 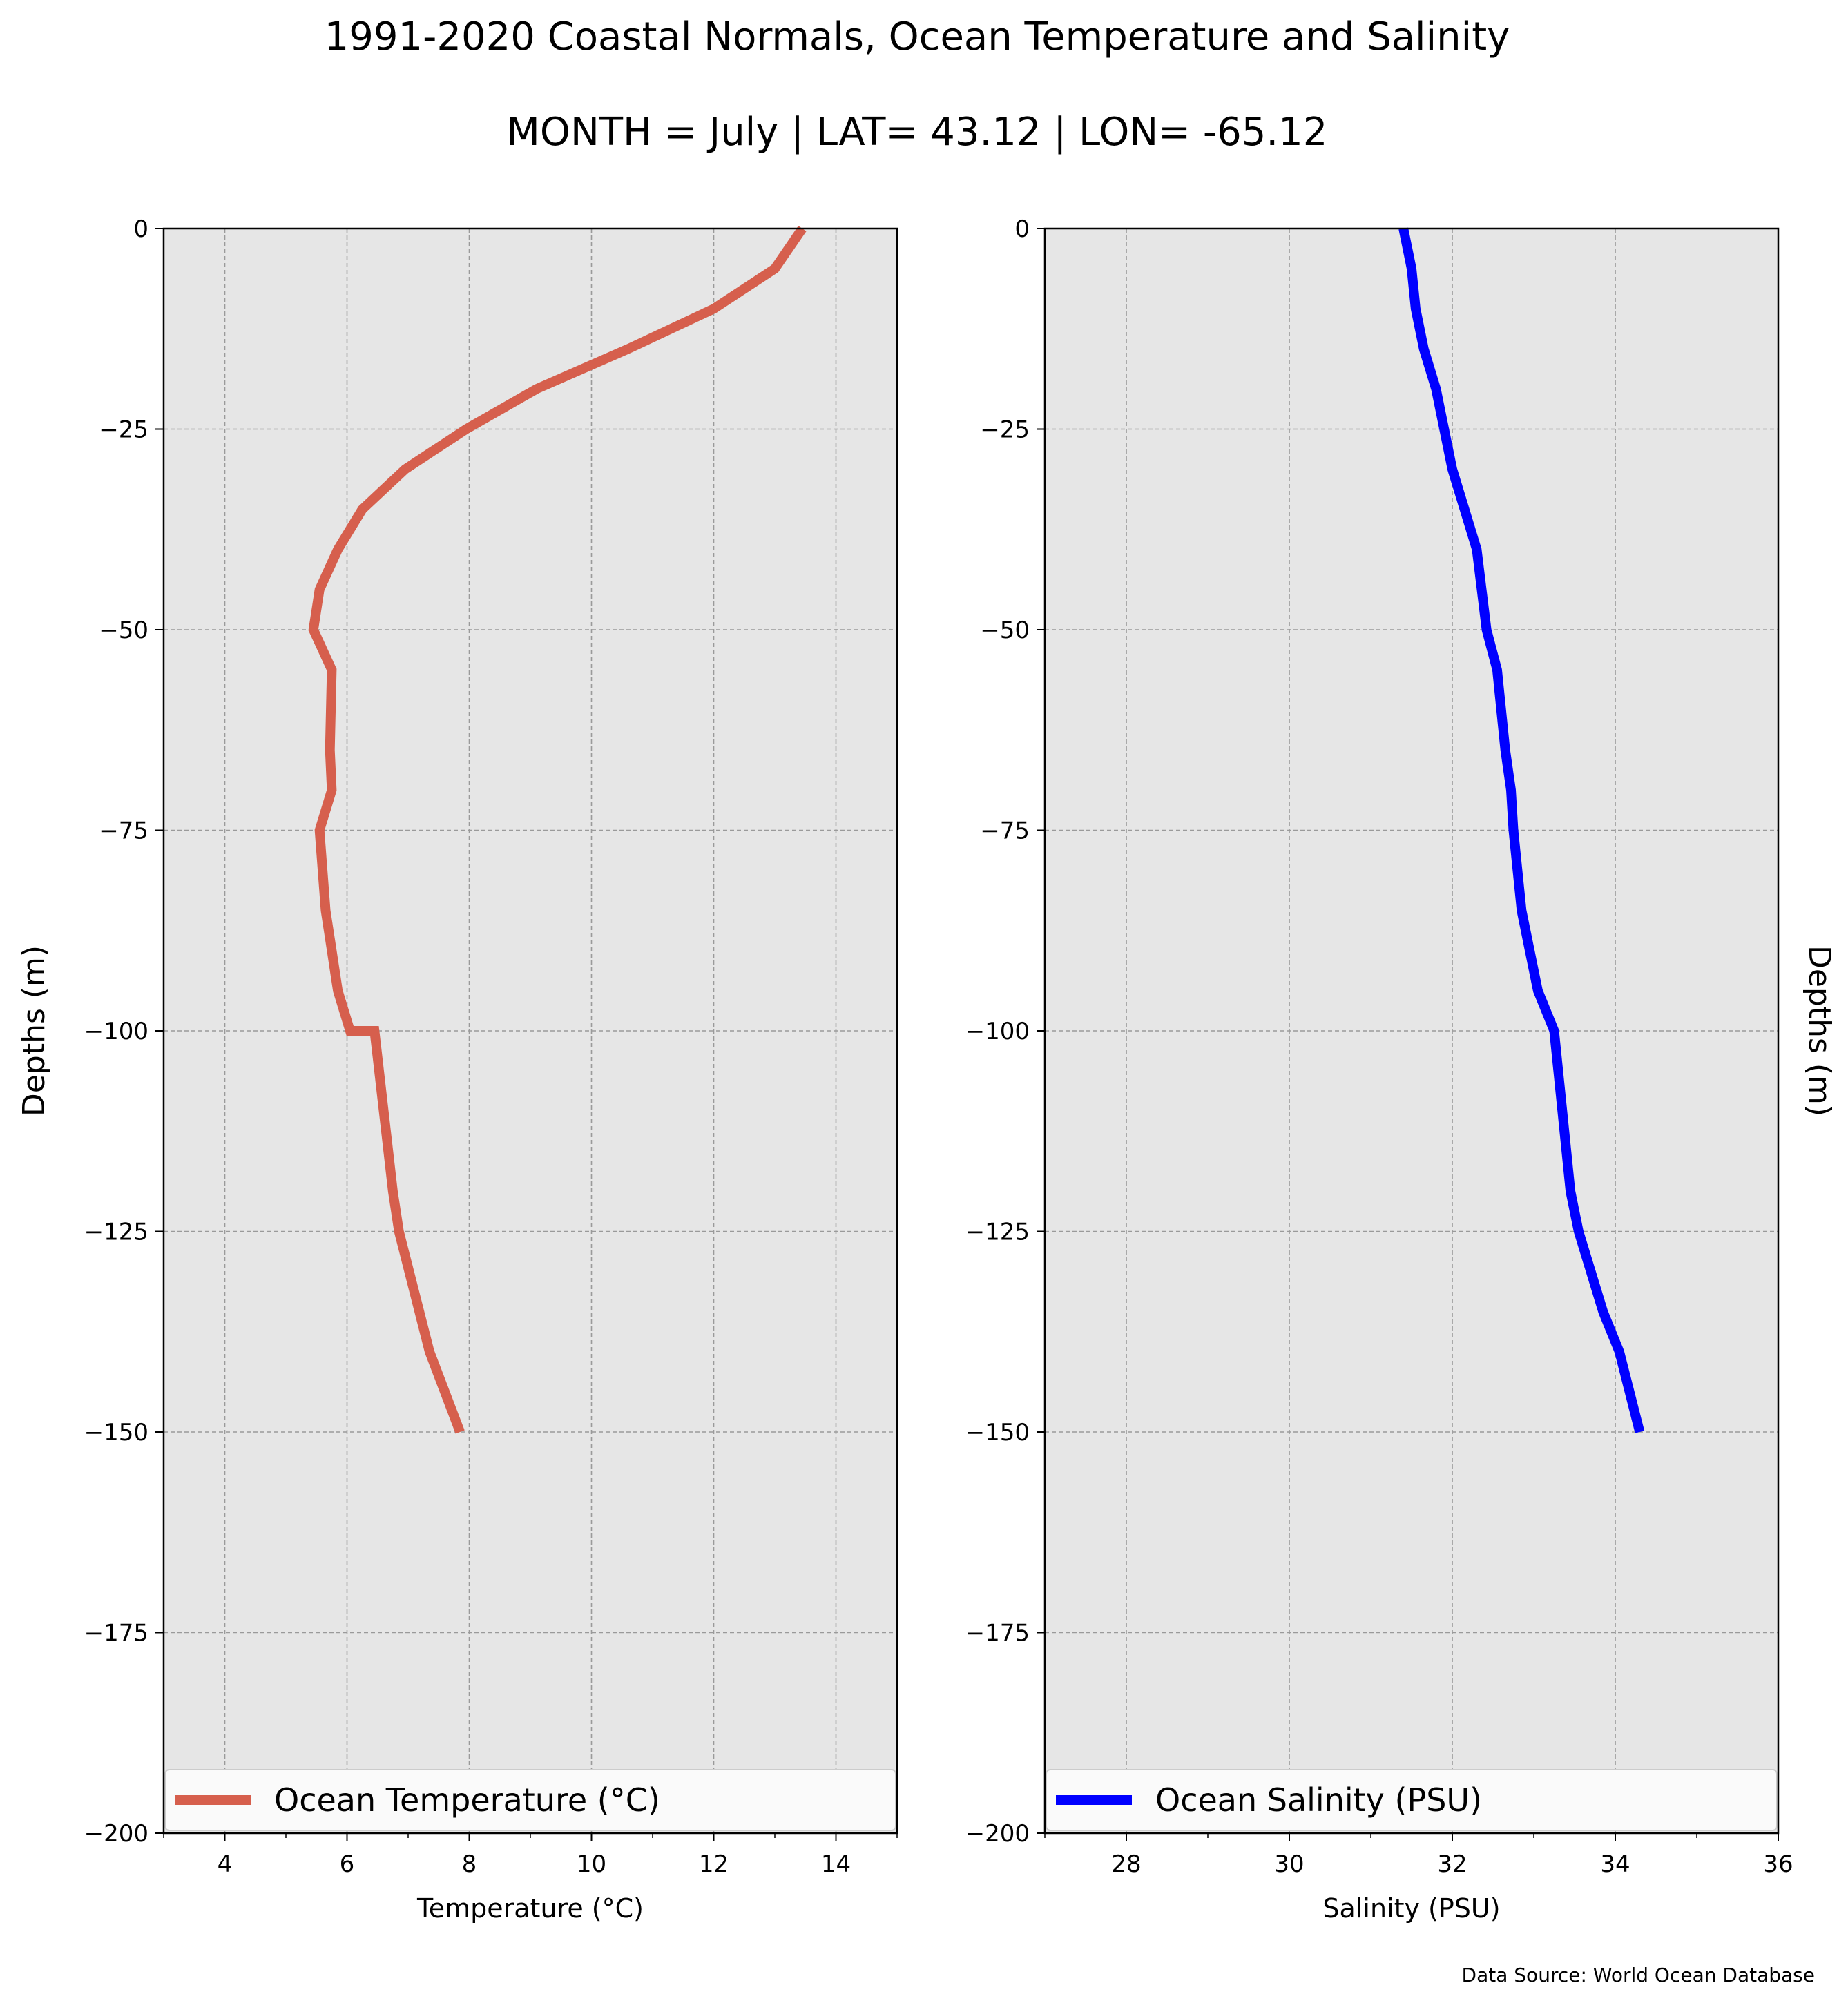 What do you see at coordinates (140, 229) in the screenshot?
I see `temperature-y-tick-label: 0` at bounding box center [140, 229].